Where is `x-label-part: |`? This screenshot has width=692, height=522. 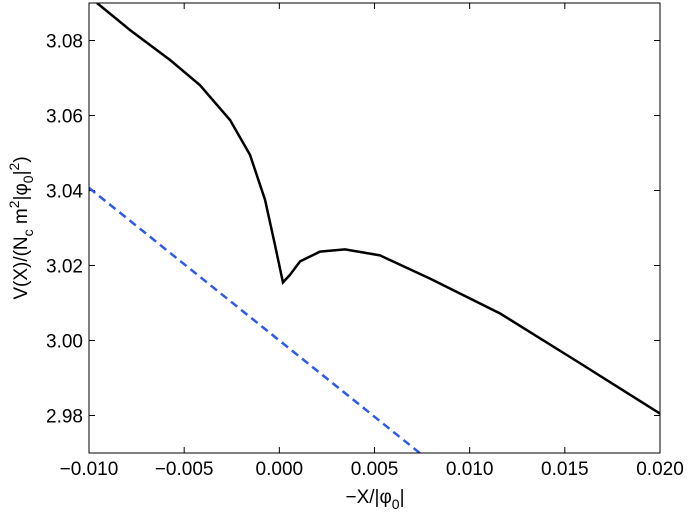 x-label-part: | is located at coordinates (402, 497).